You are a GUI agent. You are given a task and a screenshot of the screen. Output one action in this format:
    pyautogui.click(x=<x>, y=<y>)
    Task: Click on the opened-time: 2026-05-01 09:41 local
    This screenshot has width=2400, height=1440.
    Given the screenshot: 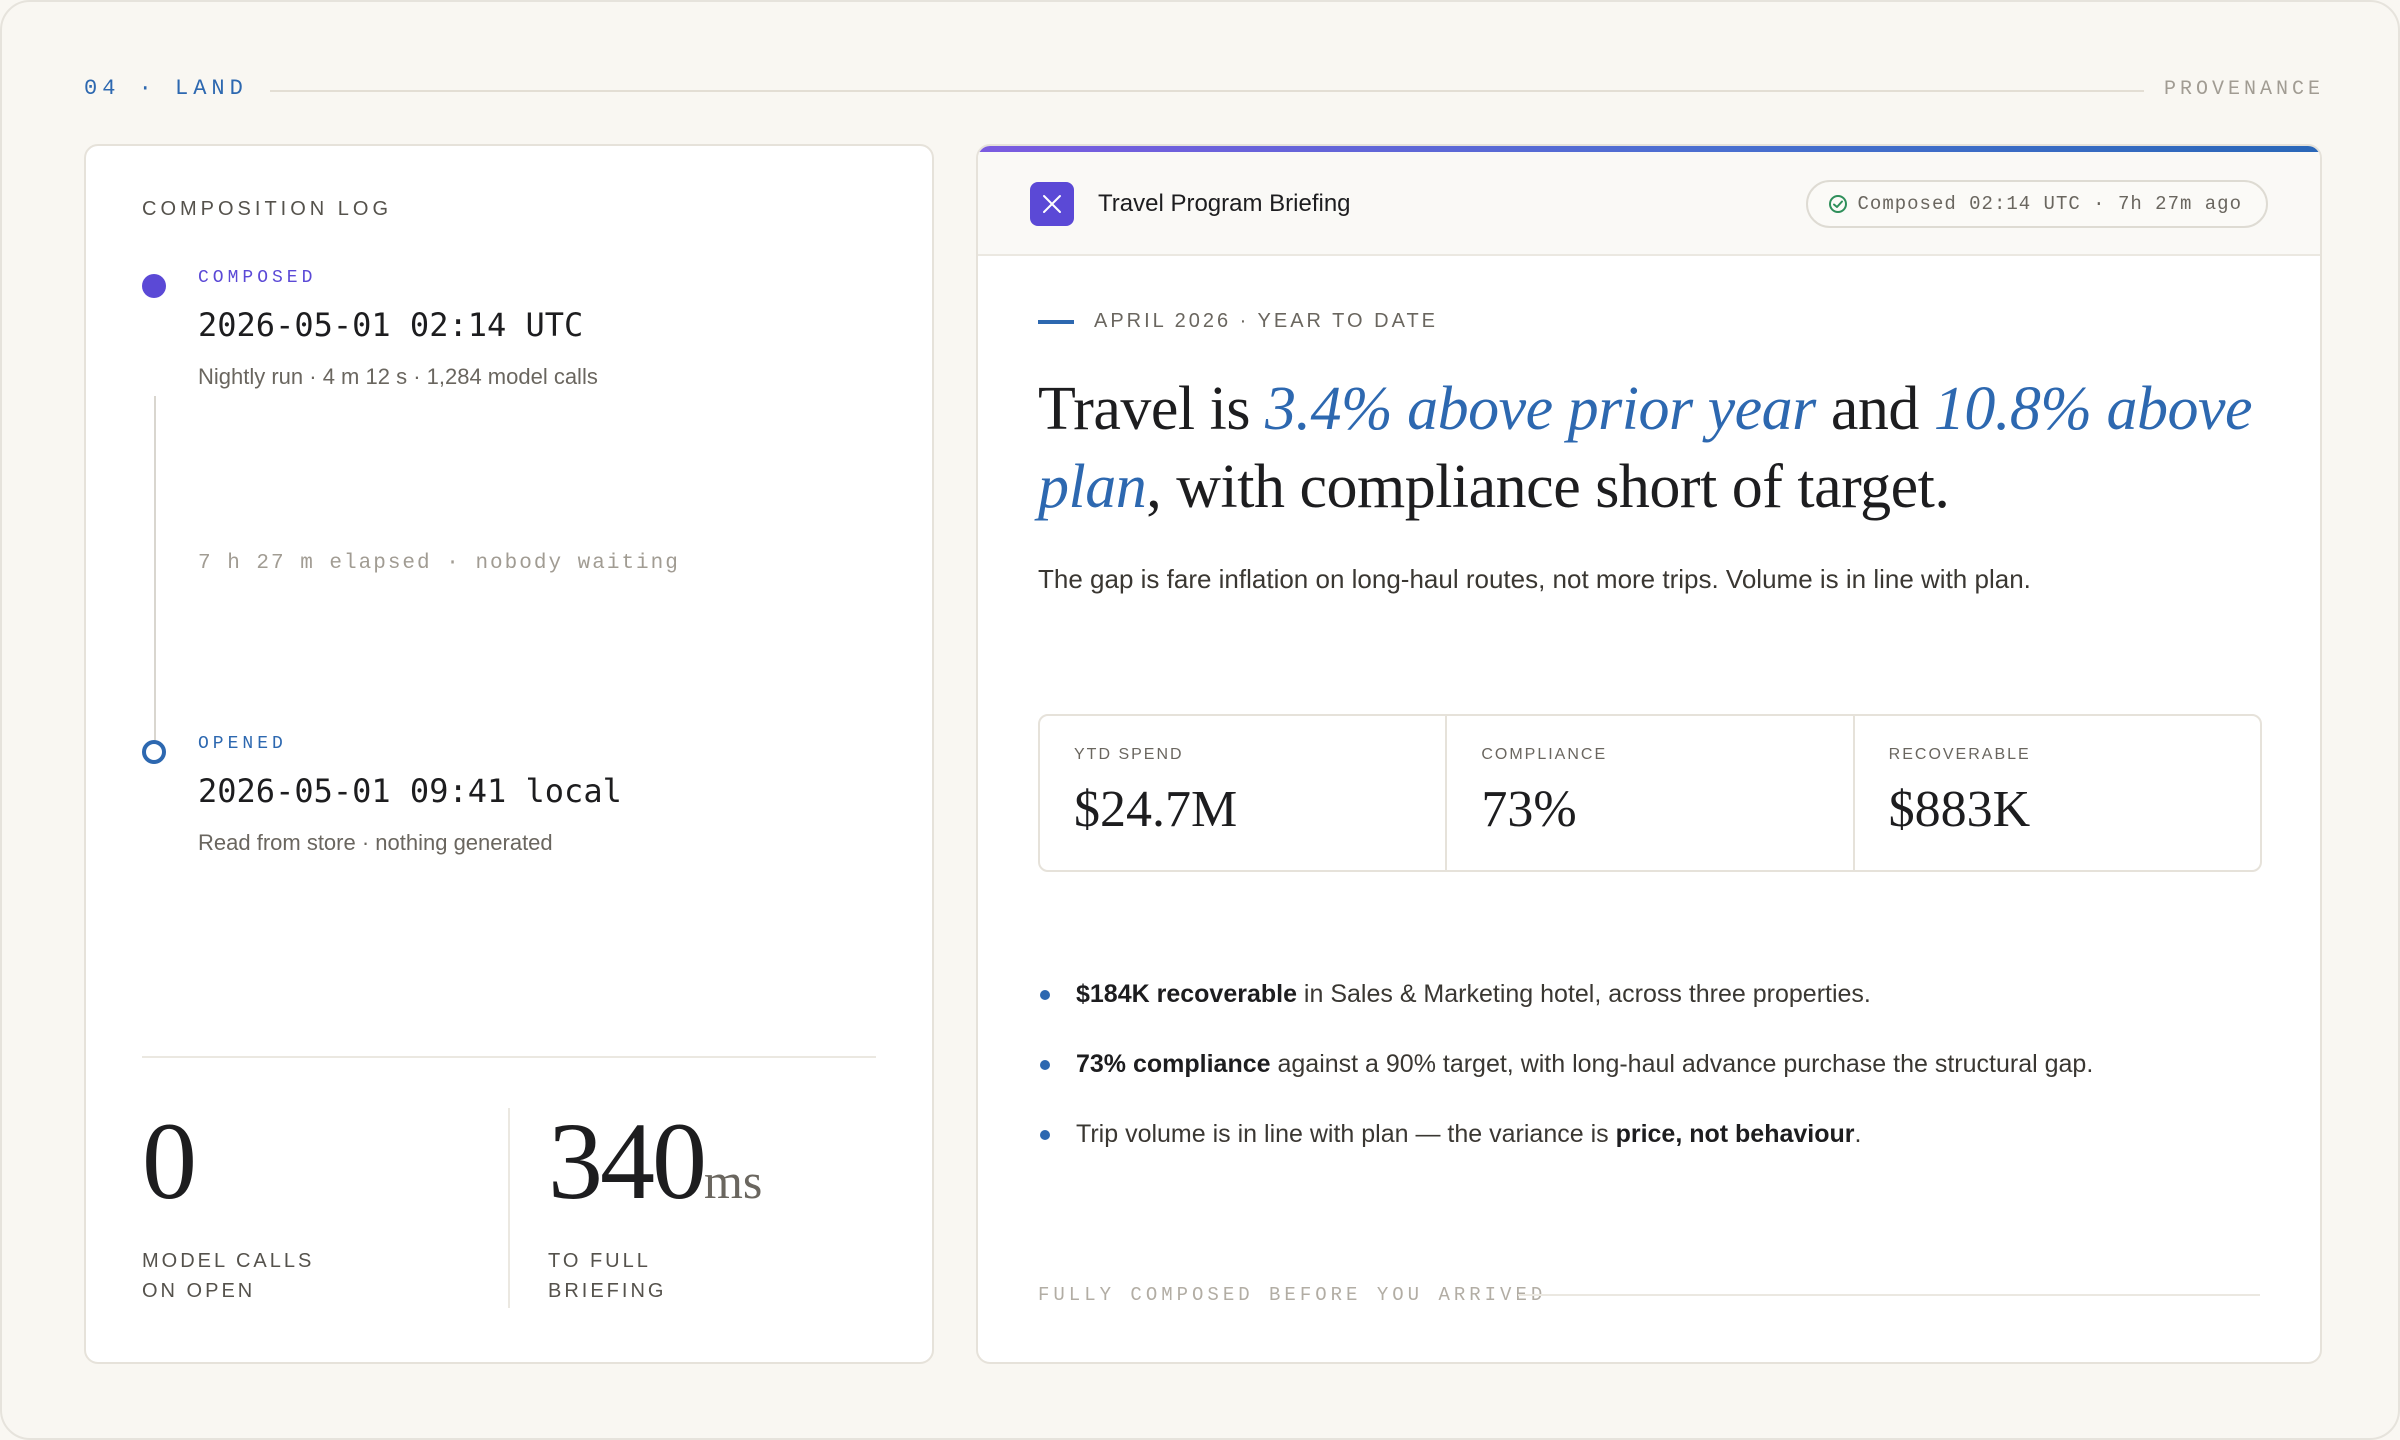 What is the action you would take?
    pyautogui.click(x=410, y=791)
    